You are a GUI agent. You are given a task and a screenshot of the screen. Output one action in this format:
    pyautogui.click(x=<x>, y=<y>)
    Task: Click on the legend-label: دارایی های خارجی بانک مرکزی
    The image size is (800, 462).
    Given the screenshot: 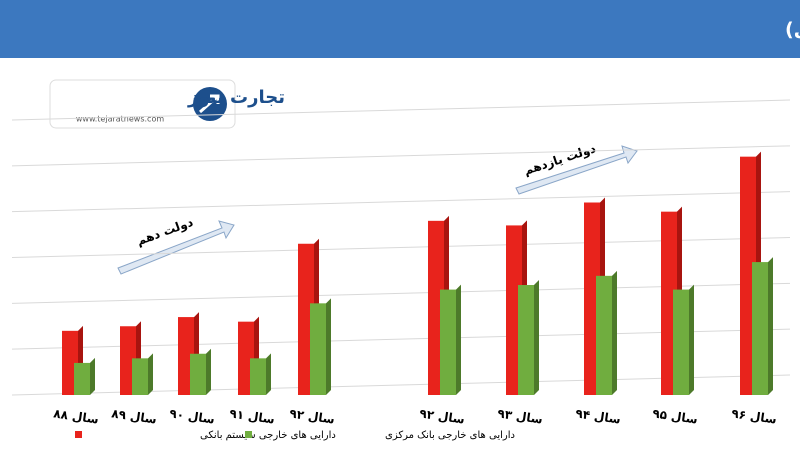 What is the action you would take?
    pyautogui.click(x=450, y=435)
    